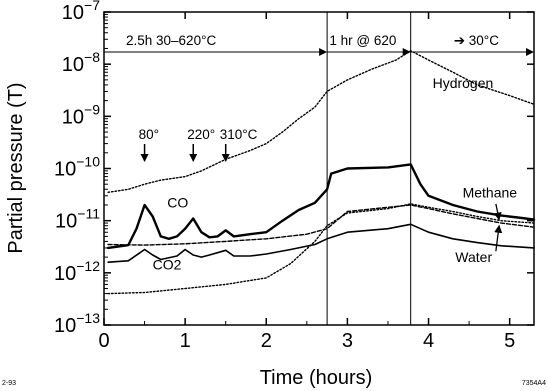 This screenshot has height=391, width=548. I want to click on phase-label: 1 hr @ 620, so click(362, 40).